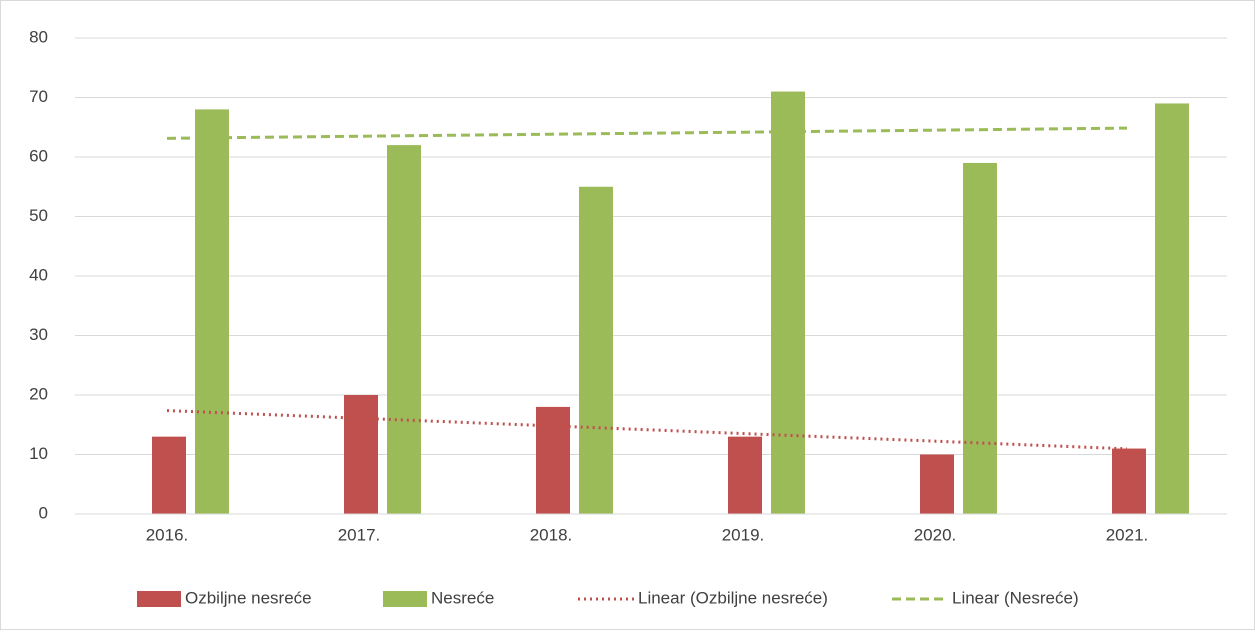 The image size is (1255, 635). What do you see at coordinates (551, 534) in the screenshot?
I see `x-tick-label: 2018.` at bounding box center [551, 534].